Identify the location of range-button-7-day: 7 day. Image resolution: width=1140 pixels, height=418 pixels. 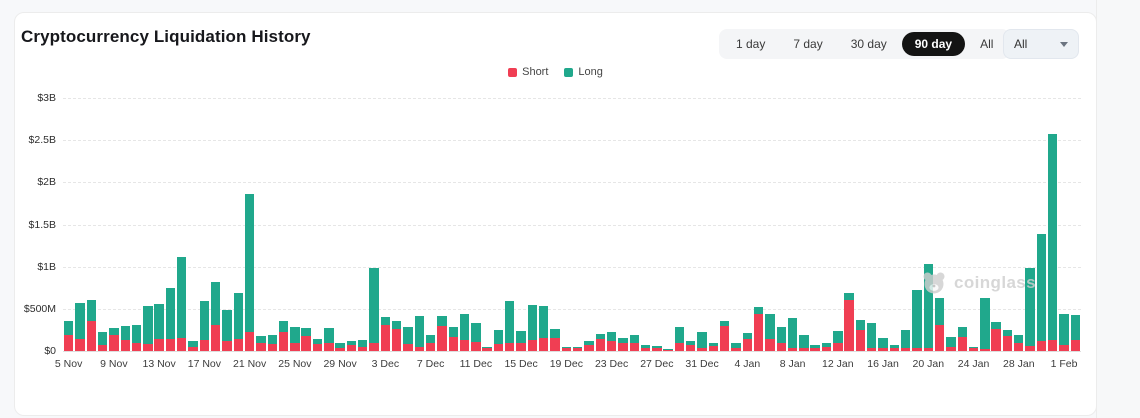
(808, 44).